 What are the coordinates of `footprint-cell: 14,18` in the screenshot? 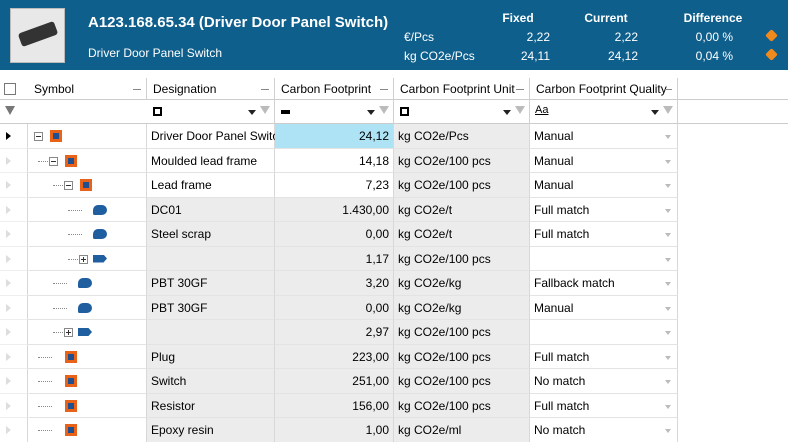 It's located at (334, 160).